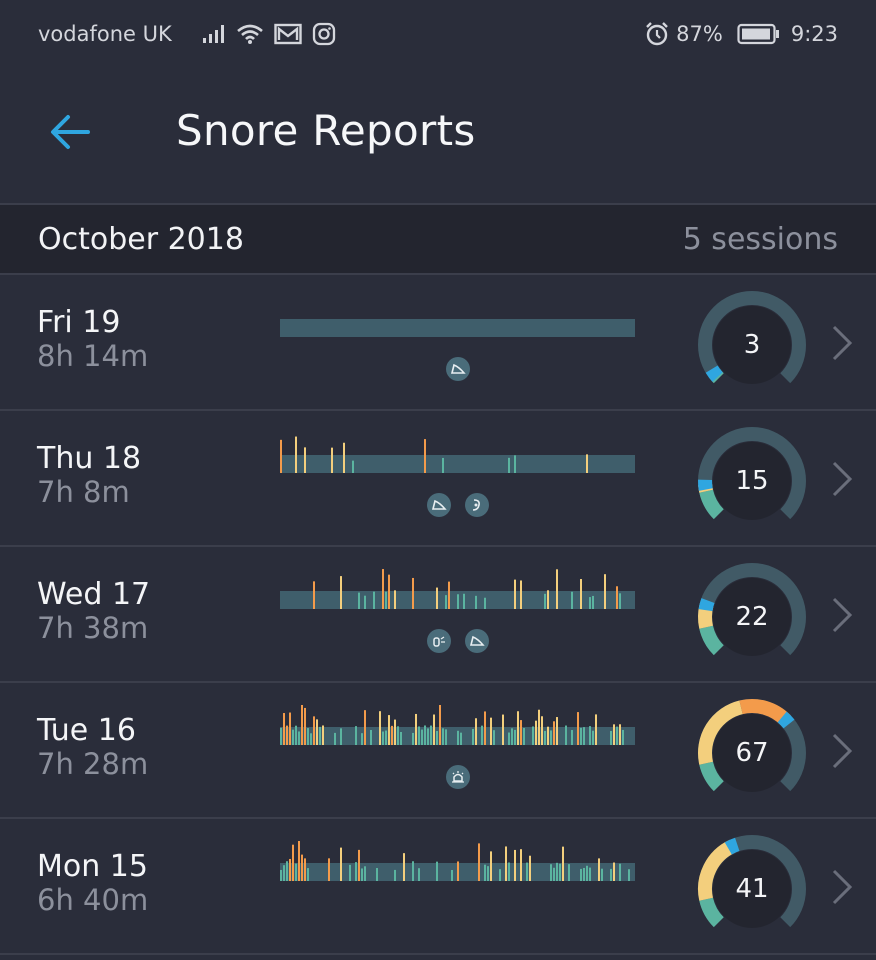  What do you see at coordinates (814, 34) in the screenshot?
I see `clock-time: 9:23` at bounding box center [814, 34].